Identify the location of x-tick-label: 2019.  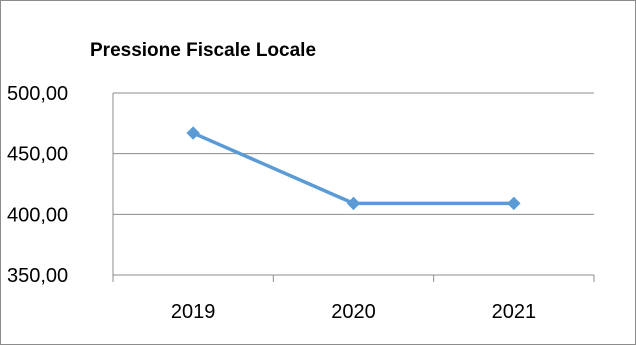
(193, 312).